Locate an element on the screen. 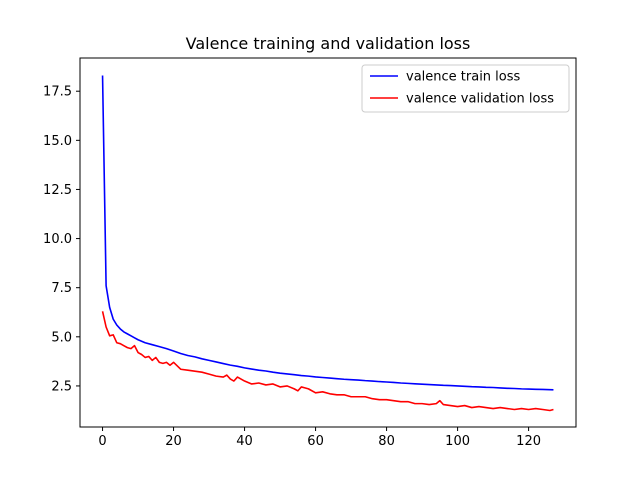 Image resolution: width=640 pixels, height=480 pixels. y-tick-label: 12.5 is located at coordinates (57, 190).